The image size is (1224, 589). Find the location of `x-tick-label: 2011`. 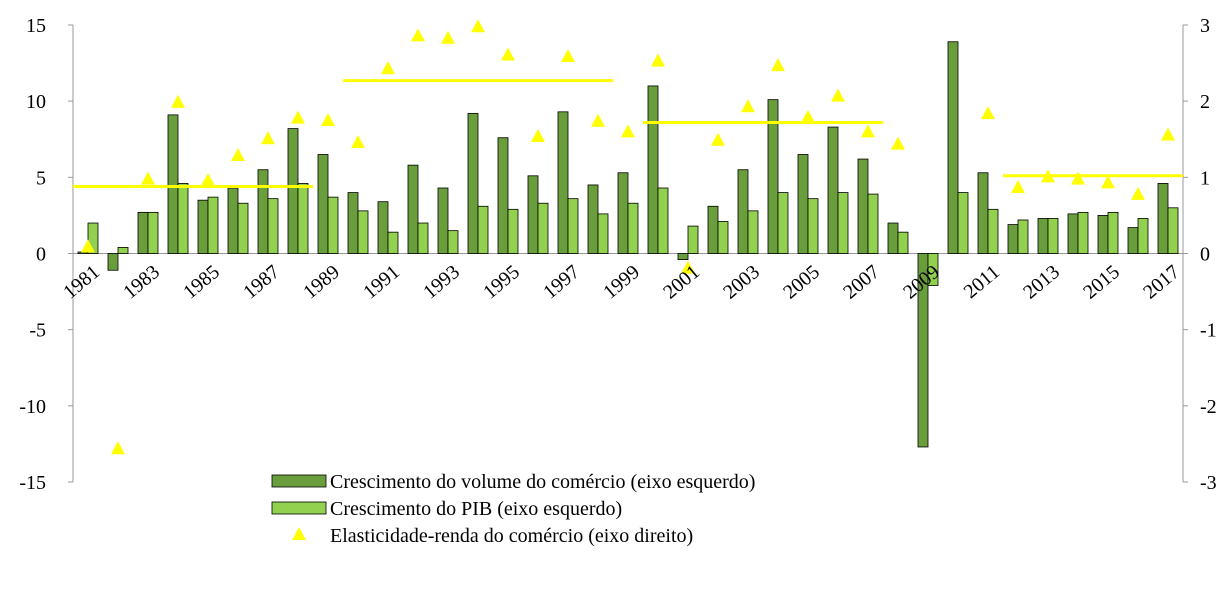

x-tick-label: 2011 is located at coordinates (982, 282).